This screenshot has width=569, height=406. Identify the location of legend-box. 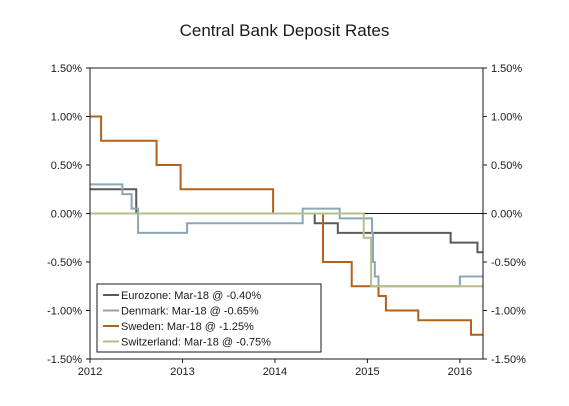
(209, 318).